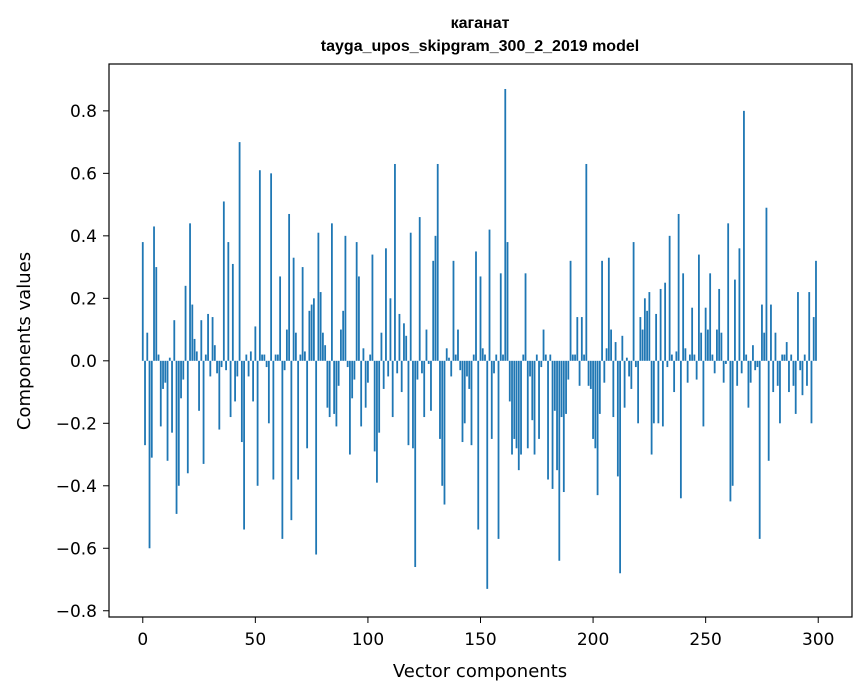 The width and height of the screenshot is (867, 696). I want to click on chart-title: каганат, so click(480, 23).